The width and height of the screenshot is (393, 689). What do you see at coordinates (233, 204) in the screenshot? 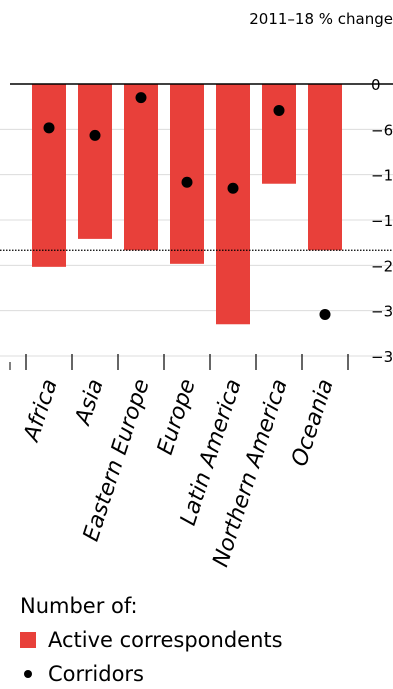
I see `bar-latin-america` at bounding box center [233, 204].